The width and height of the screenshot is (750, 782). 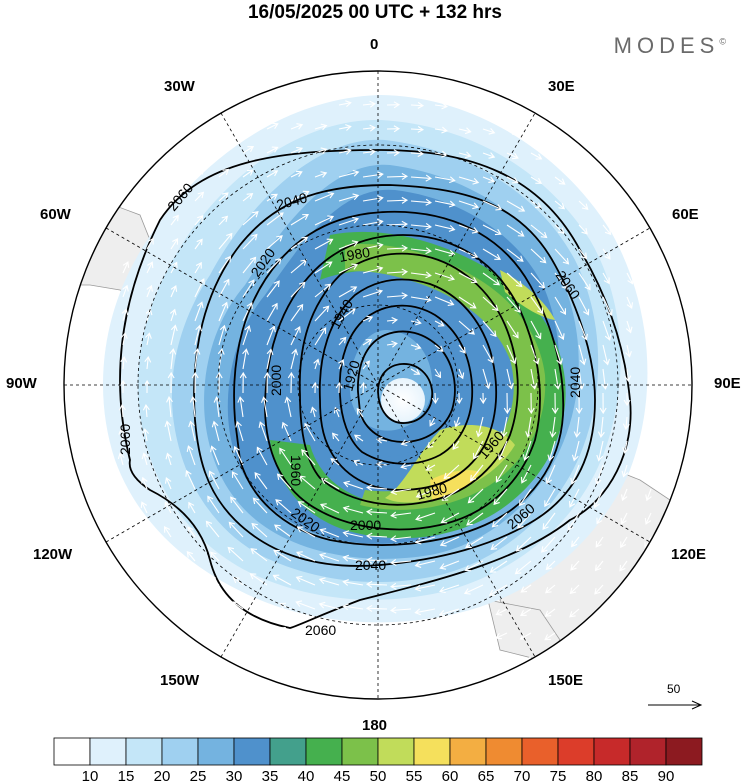 What do you see at coordinates (685, 214) in the screenshot?
I see `lon-label-60e: 60E` at bounding box center [685, 214].